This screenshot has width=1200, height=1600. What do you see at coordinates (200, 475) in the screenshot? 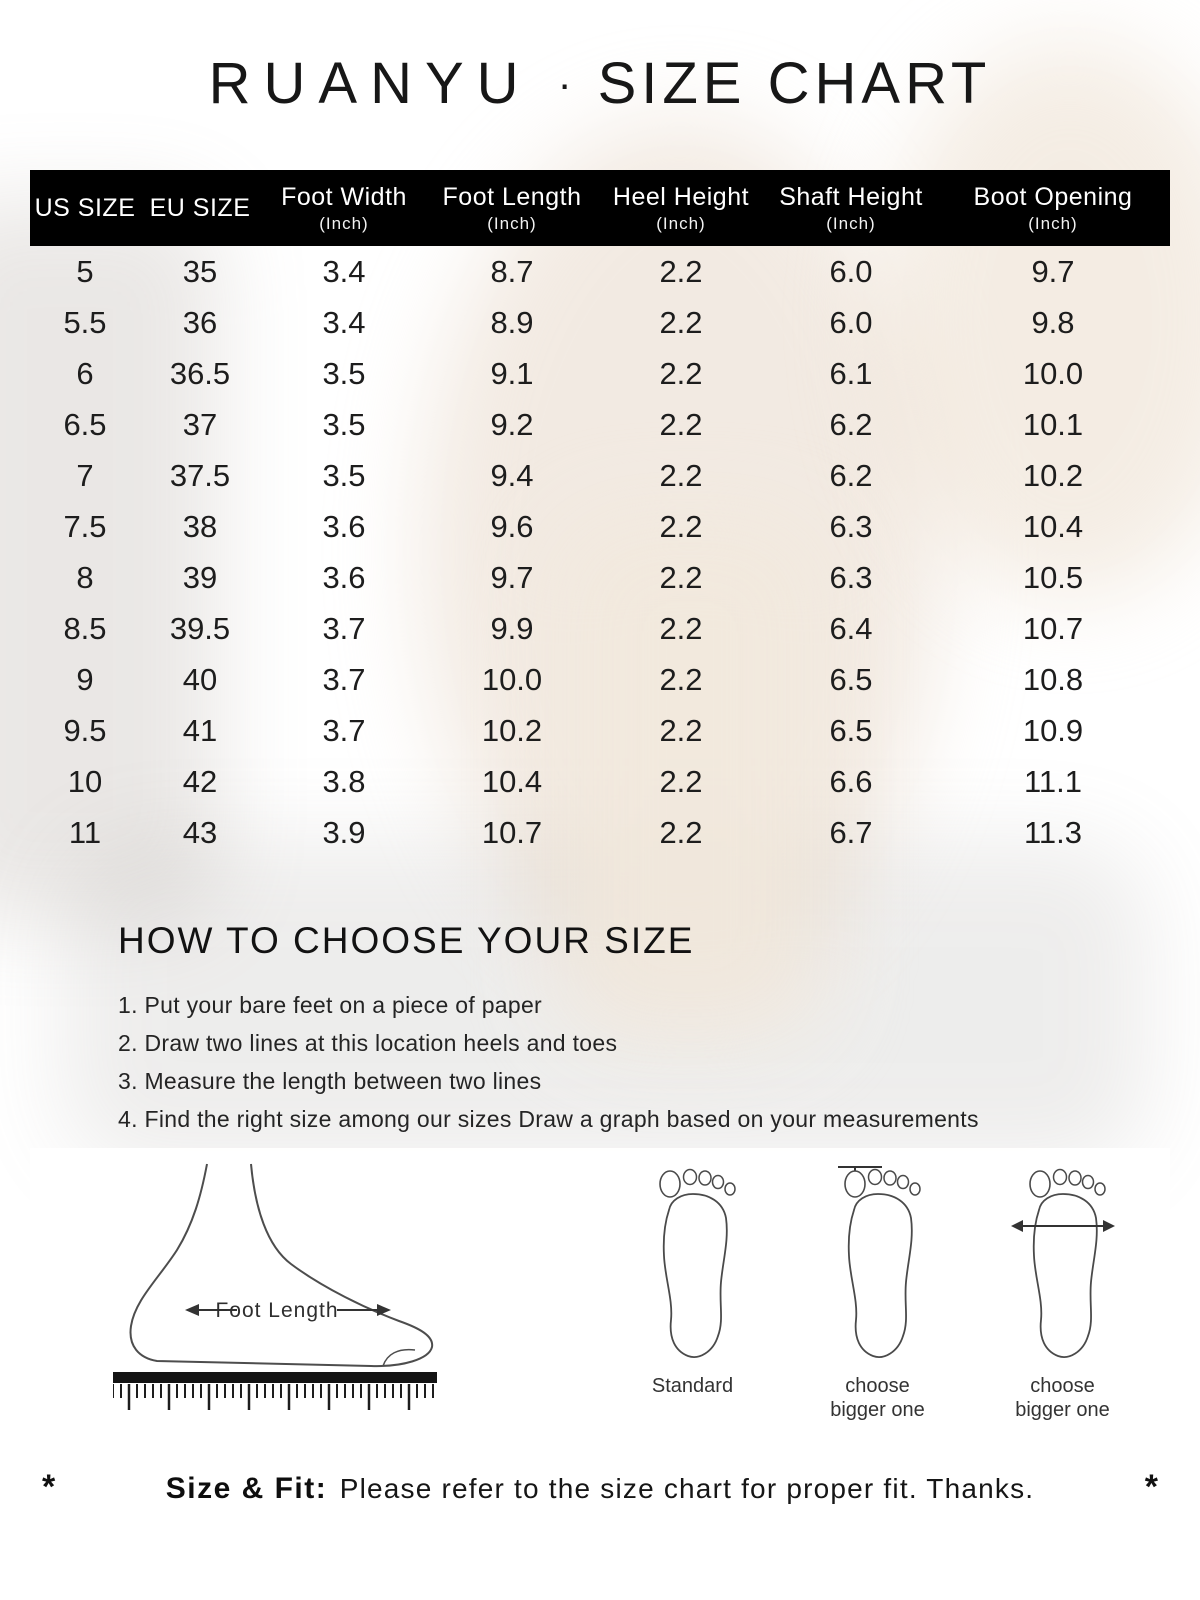
I see `eu-size-cell: 37.5` at bounding box center [200, 475].